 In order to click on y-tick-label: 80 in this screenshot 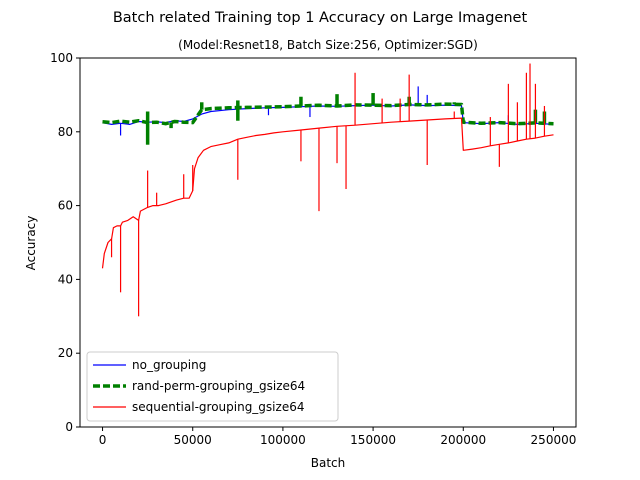, I will do `click(65, 132)`.